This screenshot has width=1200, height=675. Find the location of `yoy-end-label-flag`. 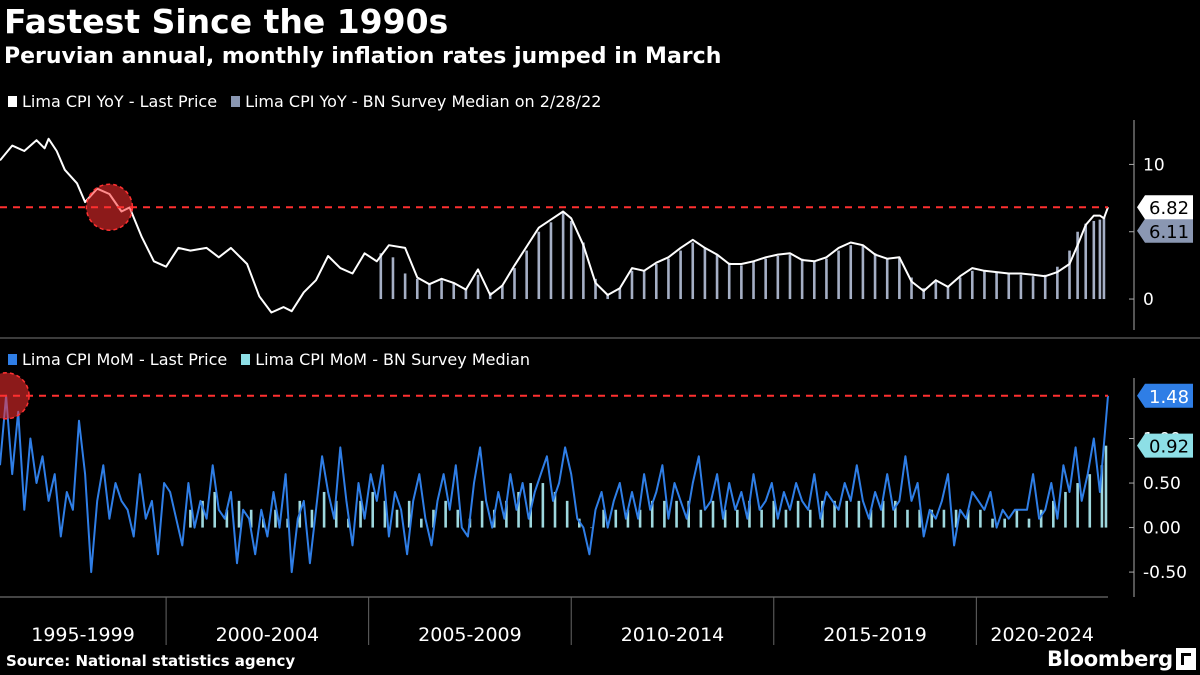

yoy-end-label-flag is located at coordinates (1165, 207).